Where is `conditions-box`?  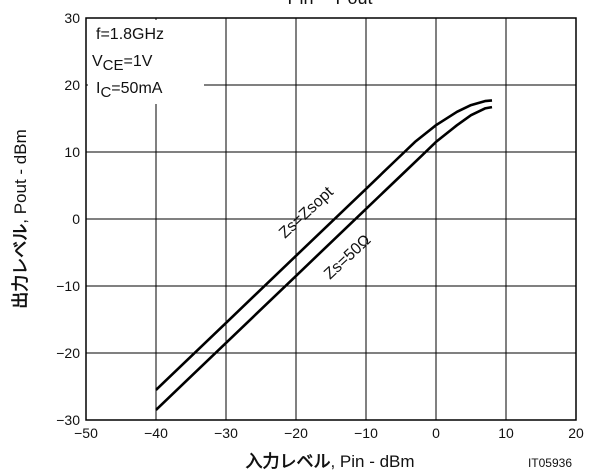 conditions-box is located at coordinates (146, 62).